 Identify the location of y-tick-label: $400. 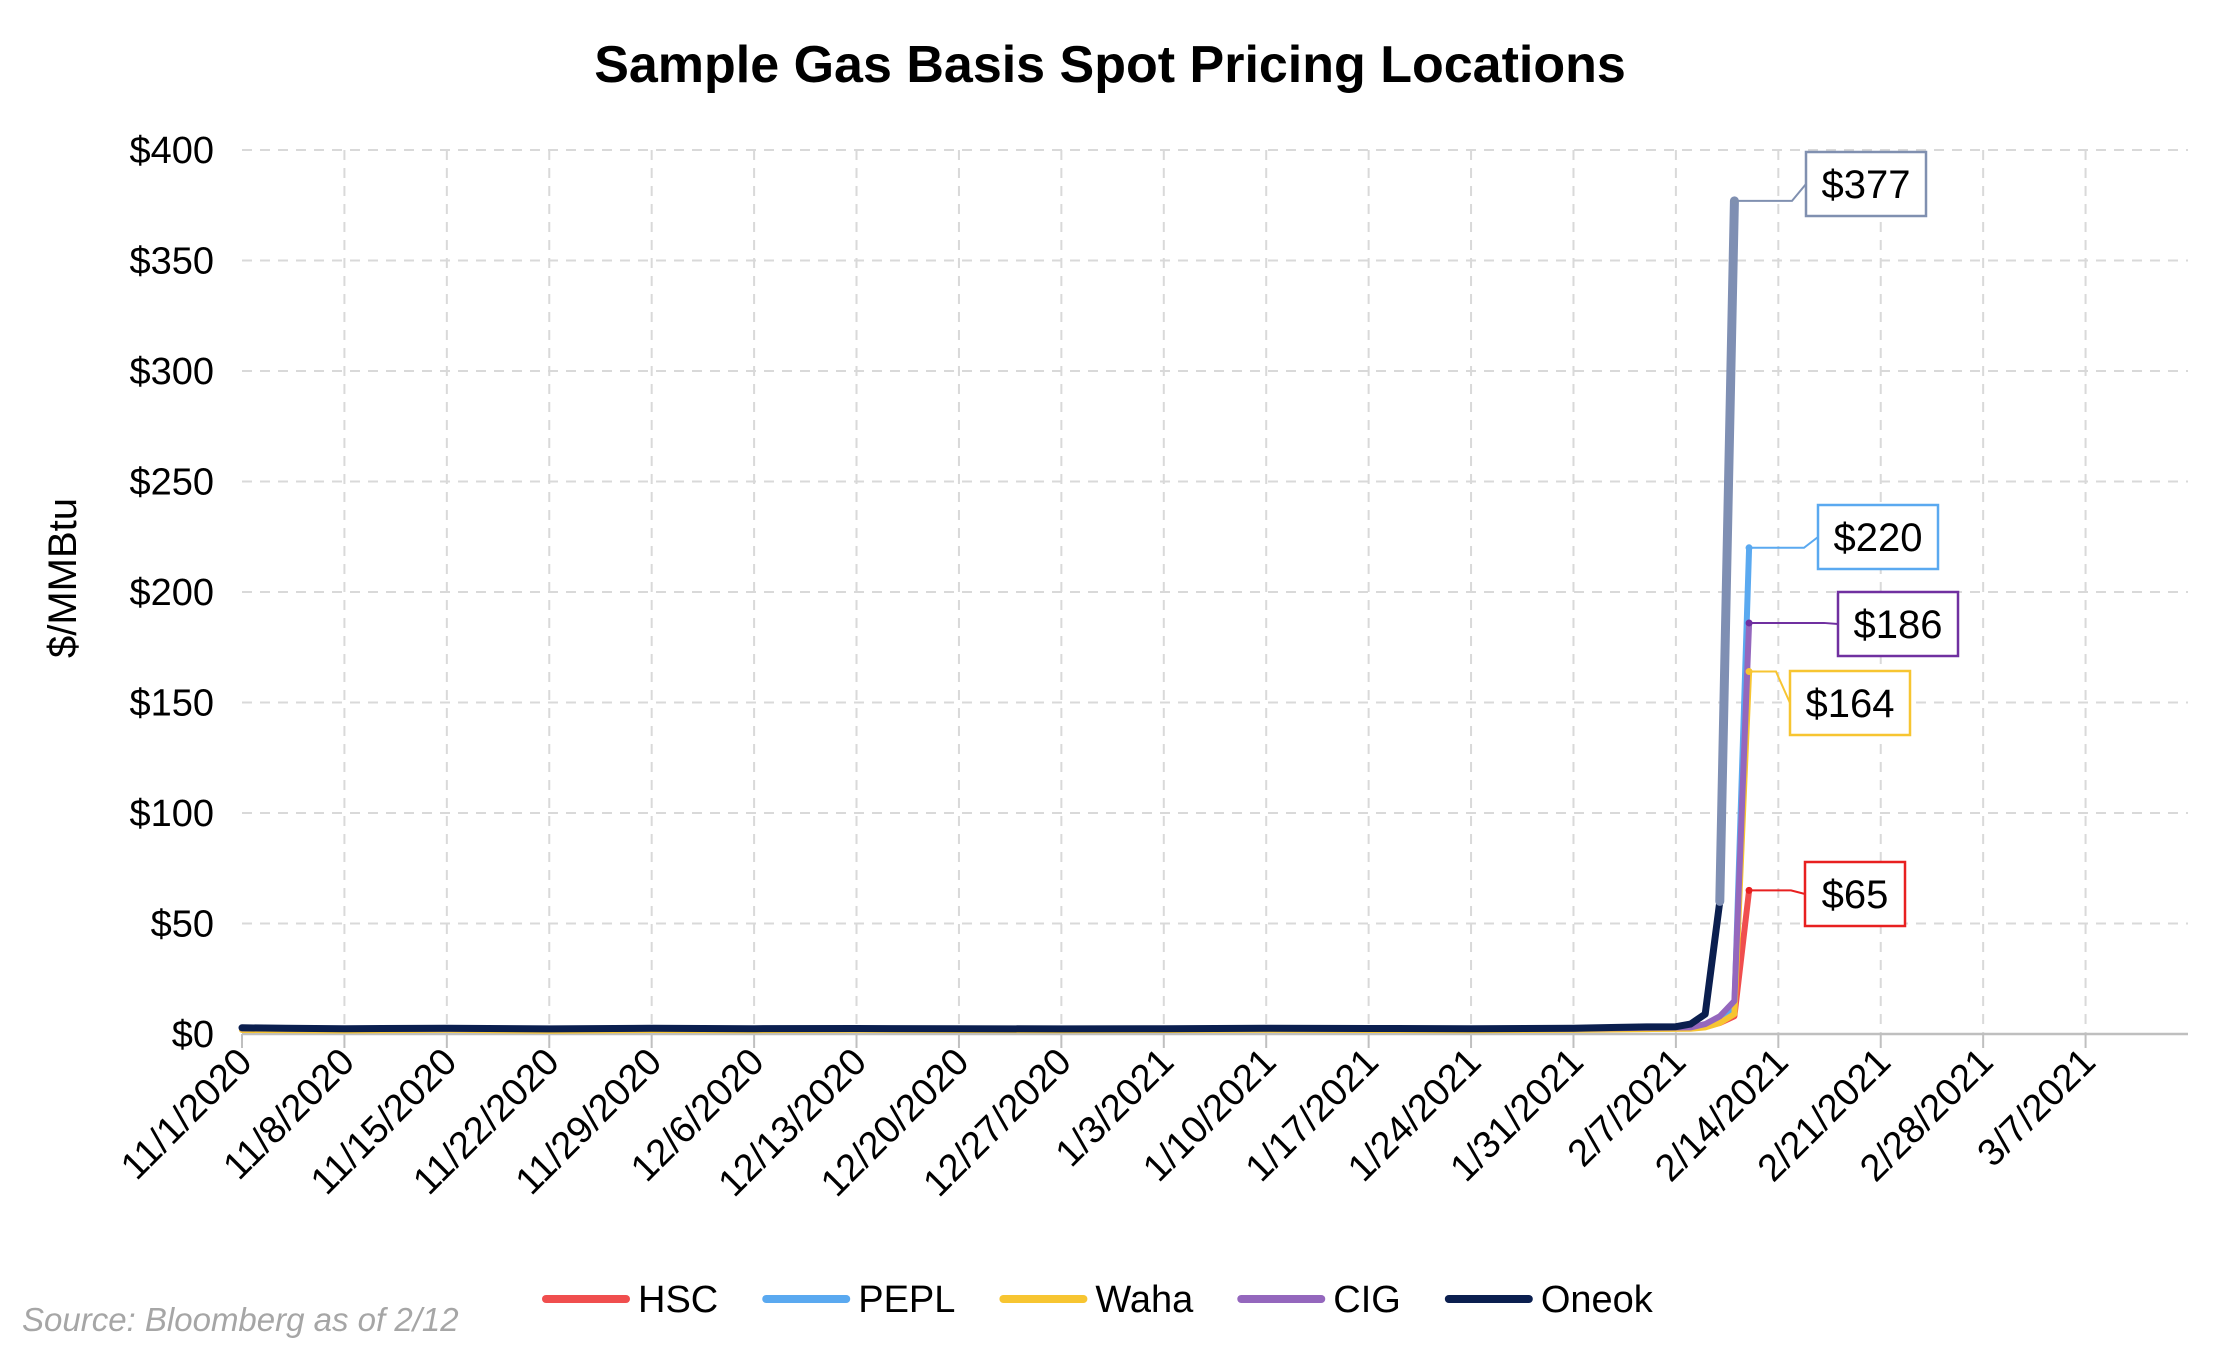
(171, 151).